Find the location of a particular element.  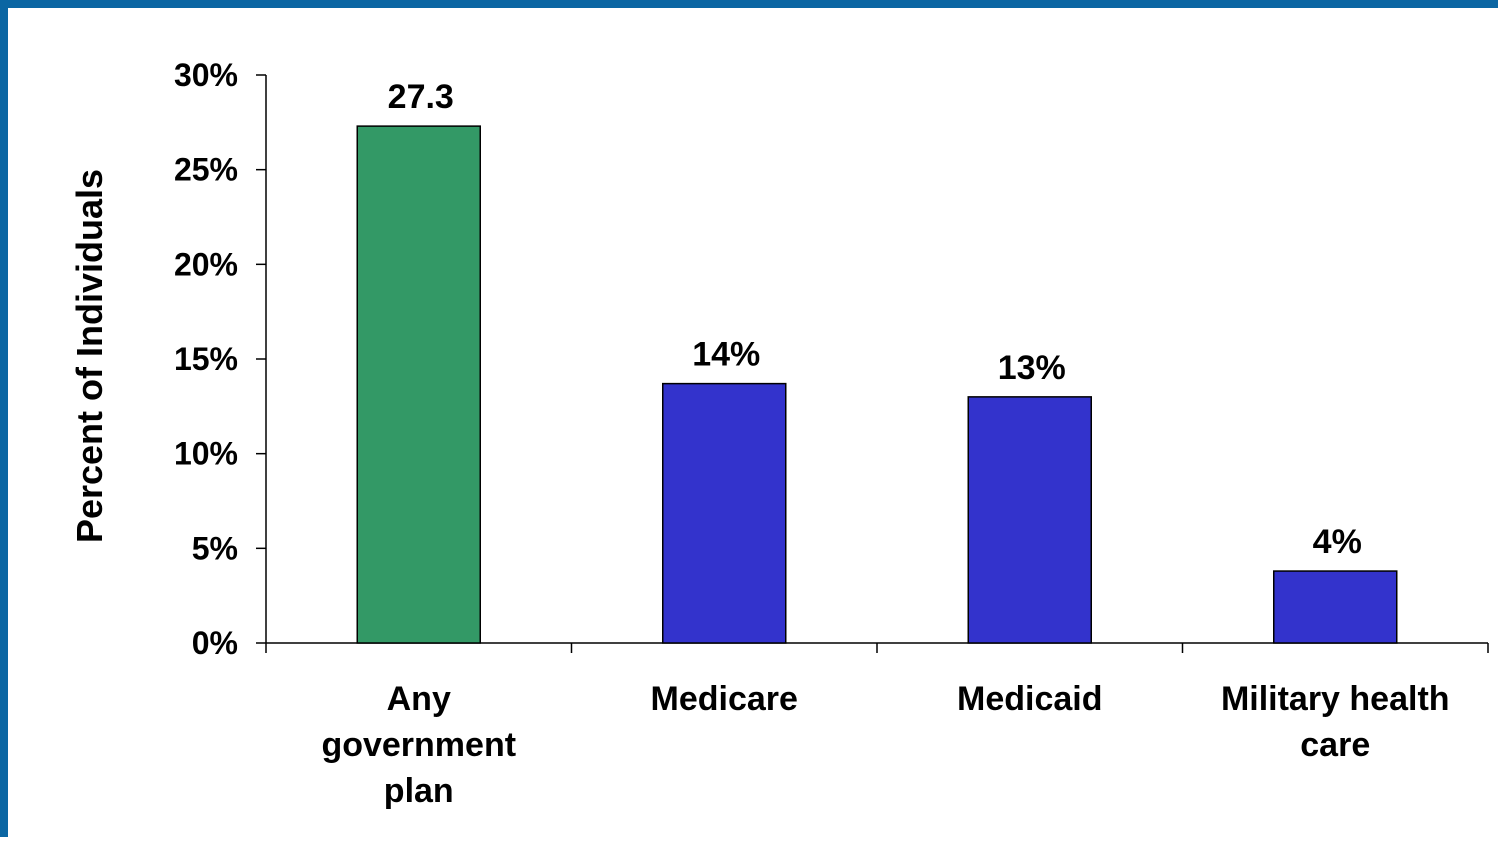

y-axis-title: Percent of Individuals is located at coordinates (89, 356).